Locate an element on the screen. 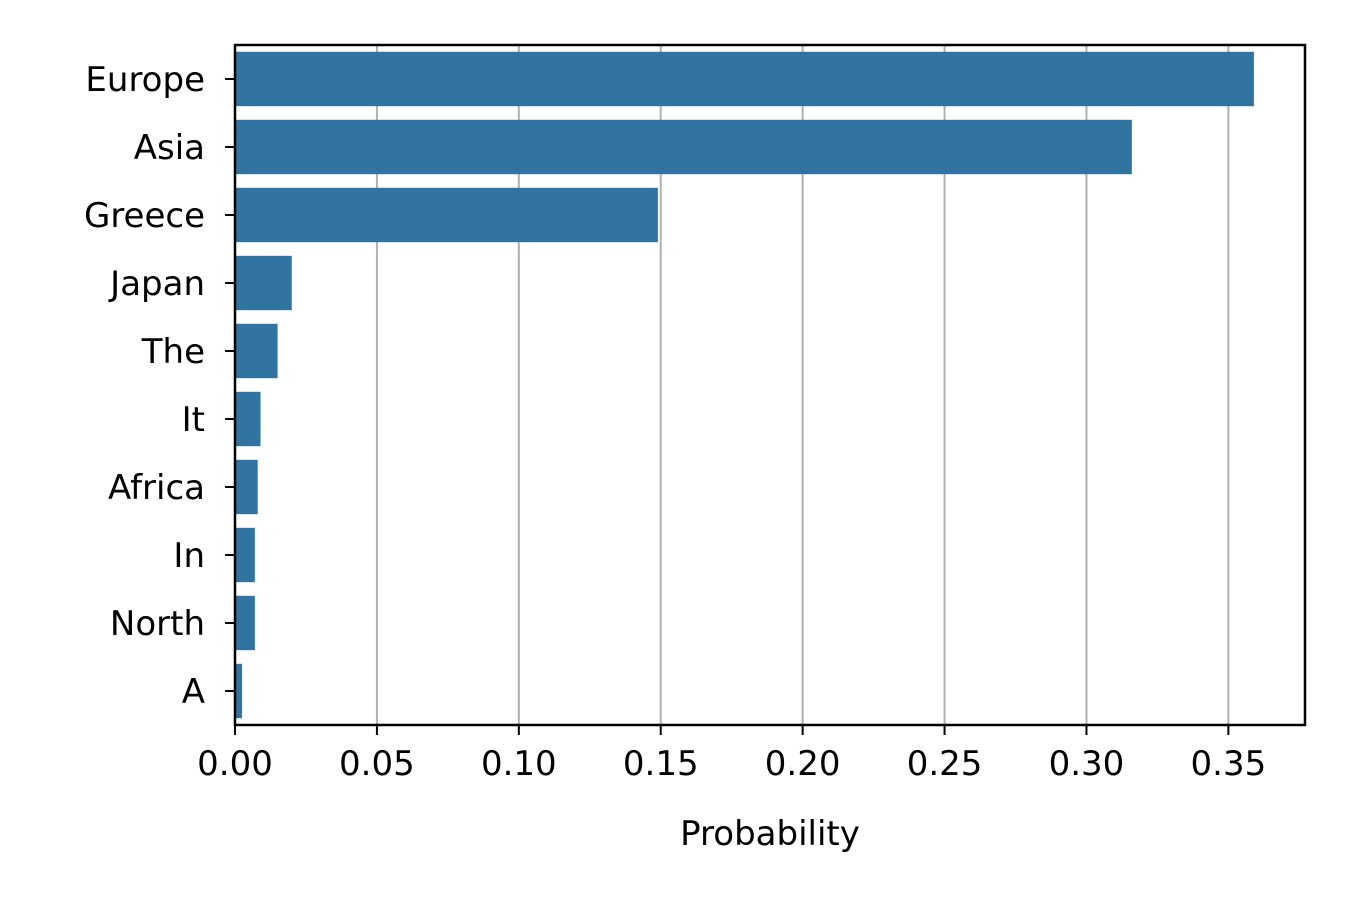 This screenshot has height=904, width=1350. y-axis: Europe Asia Greece Japan The It Africa In North A is located at coordinates (159, 386).